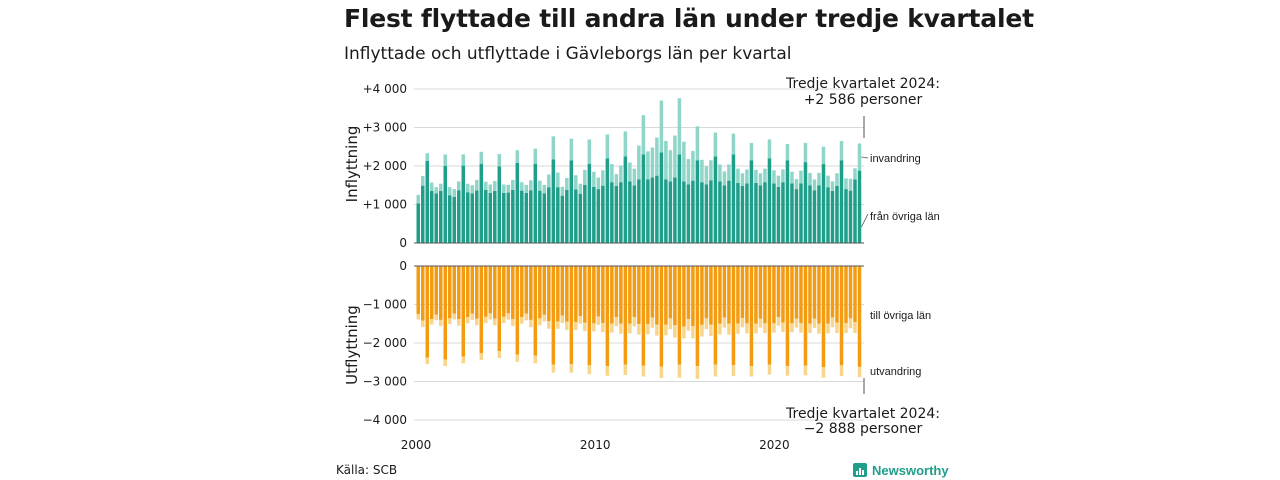  I want to click on newsworthy-logo: Newsworthy, so click(901, 470).